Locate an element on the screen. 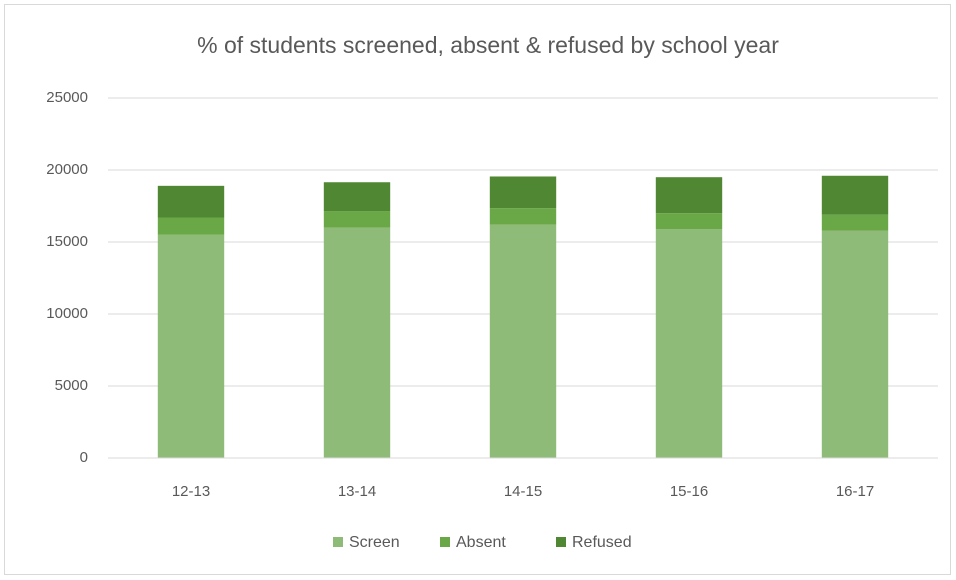 This screenshot has width=956, height=580. x-tick-label: 13-14 is located at coordinates (357, 491).